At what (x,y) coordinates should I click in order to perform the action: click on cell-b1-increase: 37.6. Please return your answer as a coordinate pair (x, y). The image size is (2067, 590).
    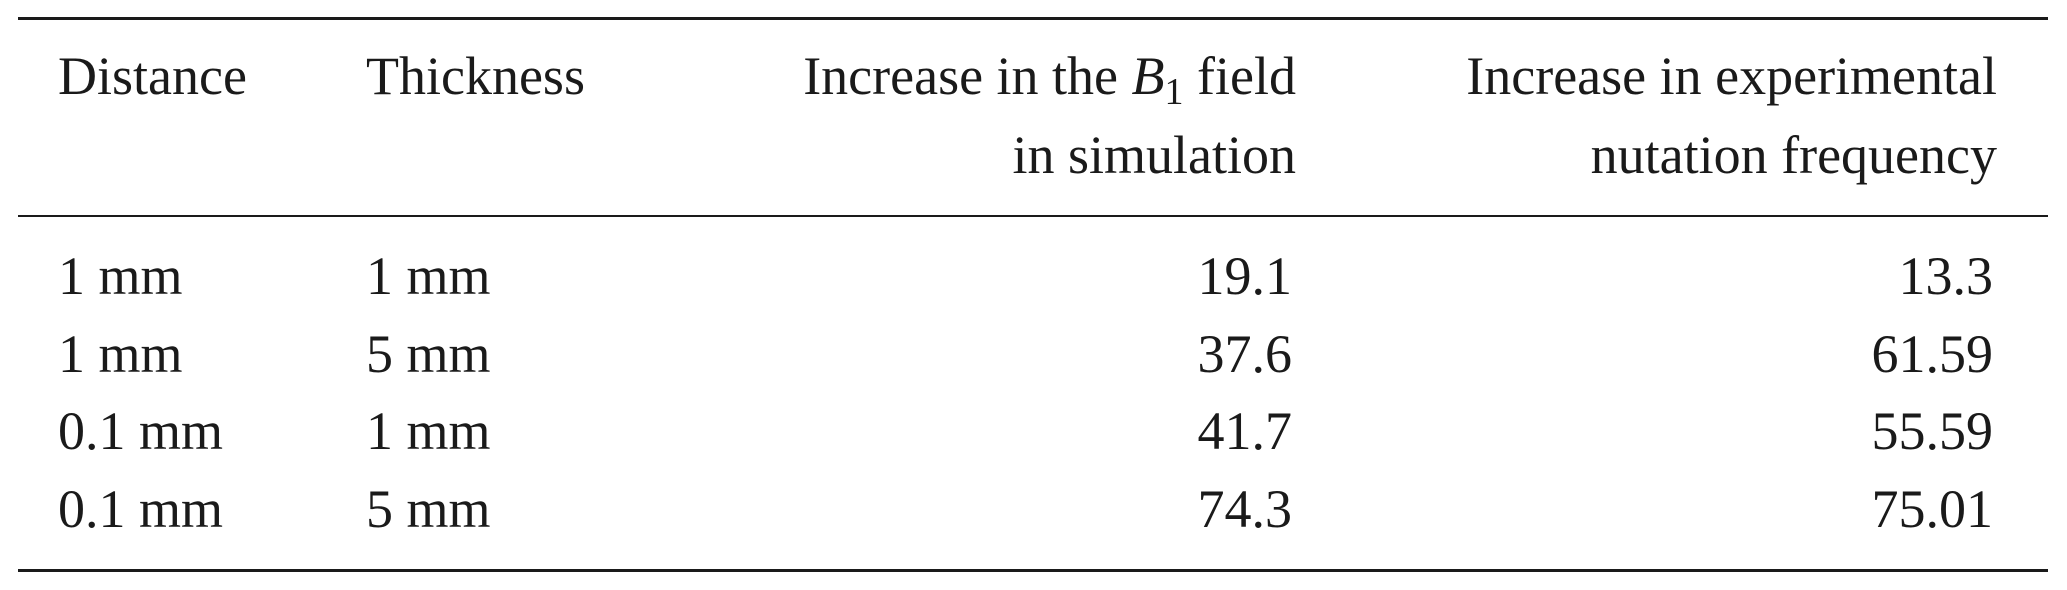
    Looking at the image, I should click on (1247, 354).